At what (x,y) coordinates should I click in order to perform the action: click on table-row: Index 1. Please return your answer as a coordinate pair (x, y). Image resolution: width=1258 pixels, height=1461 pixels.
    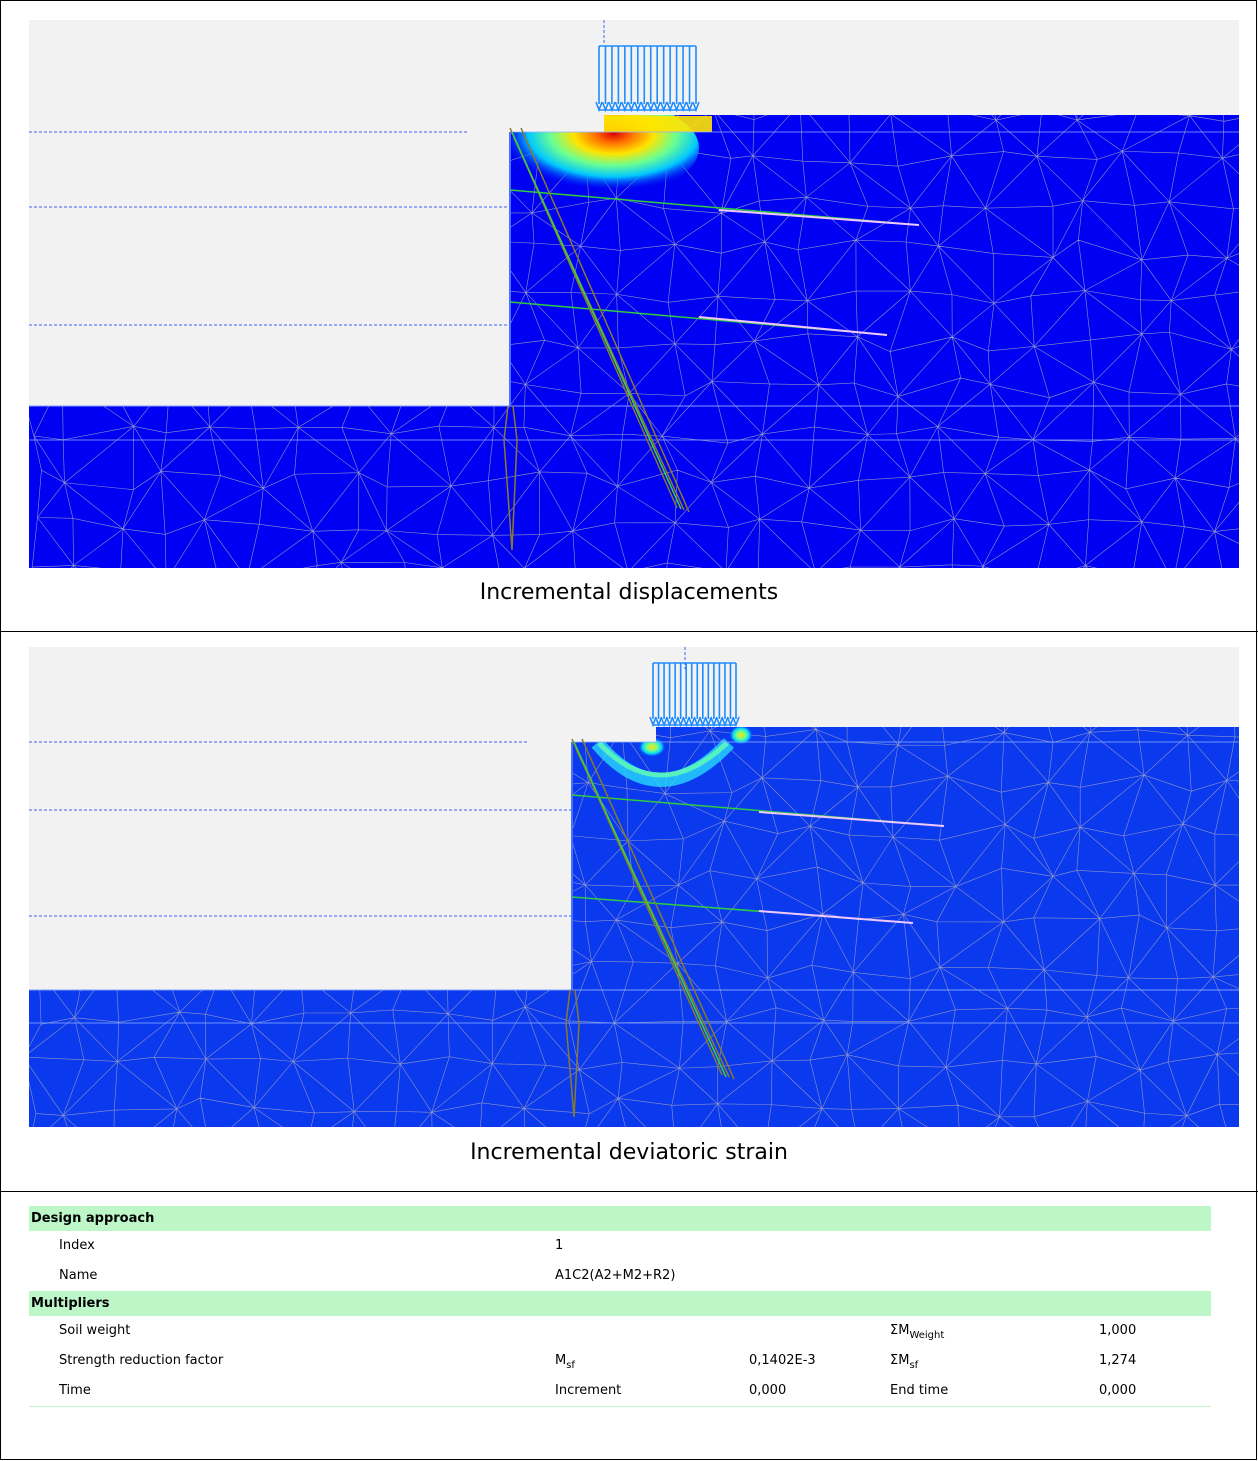
    Looking at the image, I should click on (620, 1246).